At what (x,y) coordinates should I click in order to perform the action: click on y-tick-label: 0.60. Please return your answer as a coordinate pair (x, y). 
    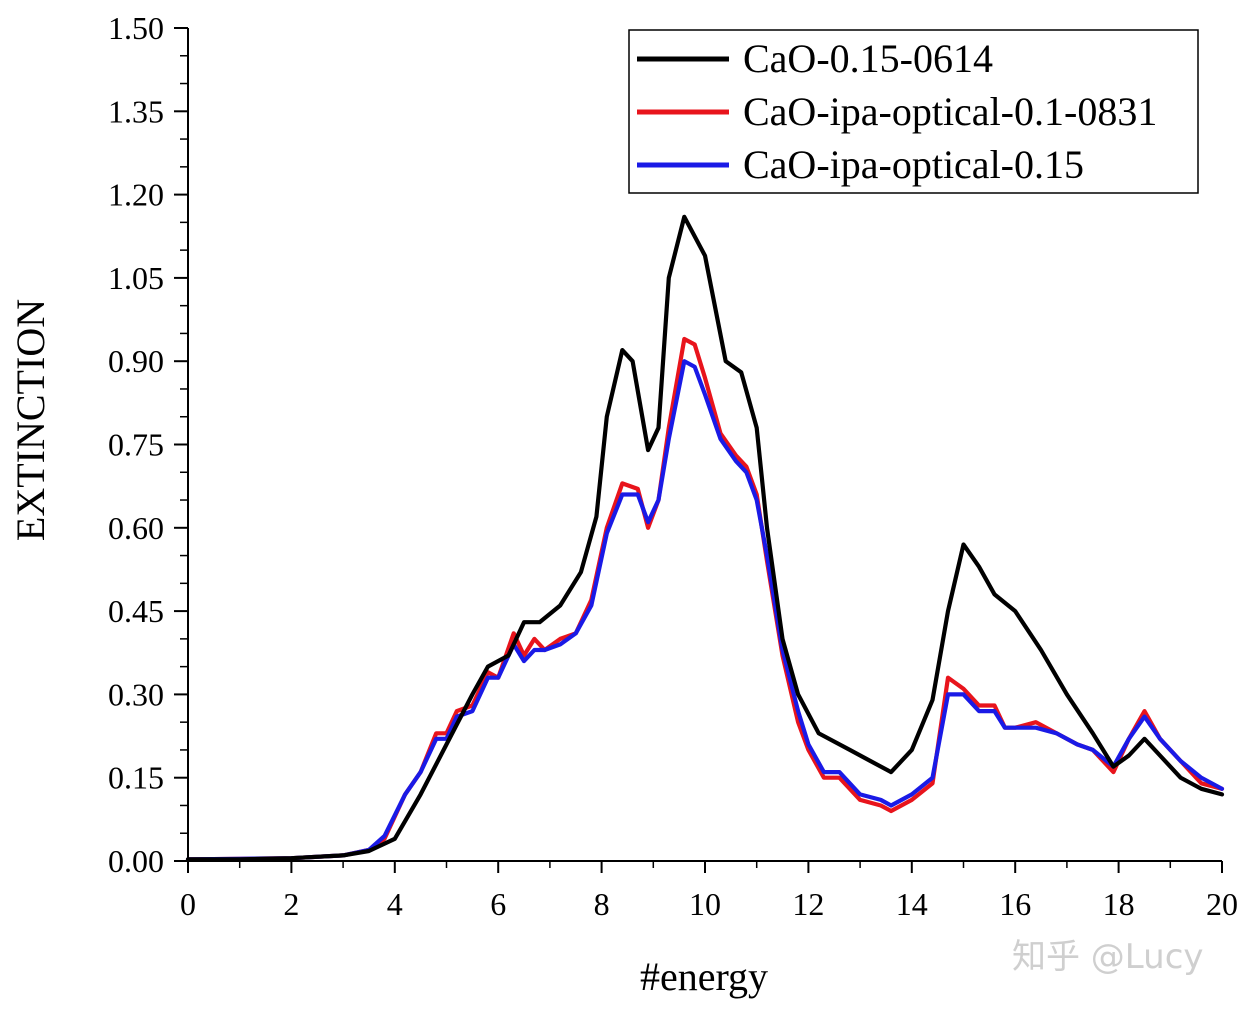
    Looking at the image, I should click on (136, 528).